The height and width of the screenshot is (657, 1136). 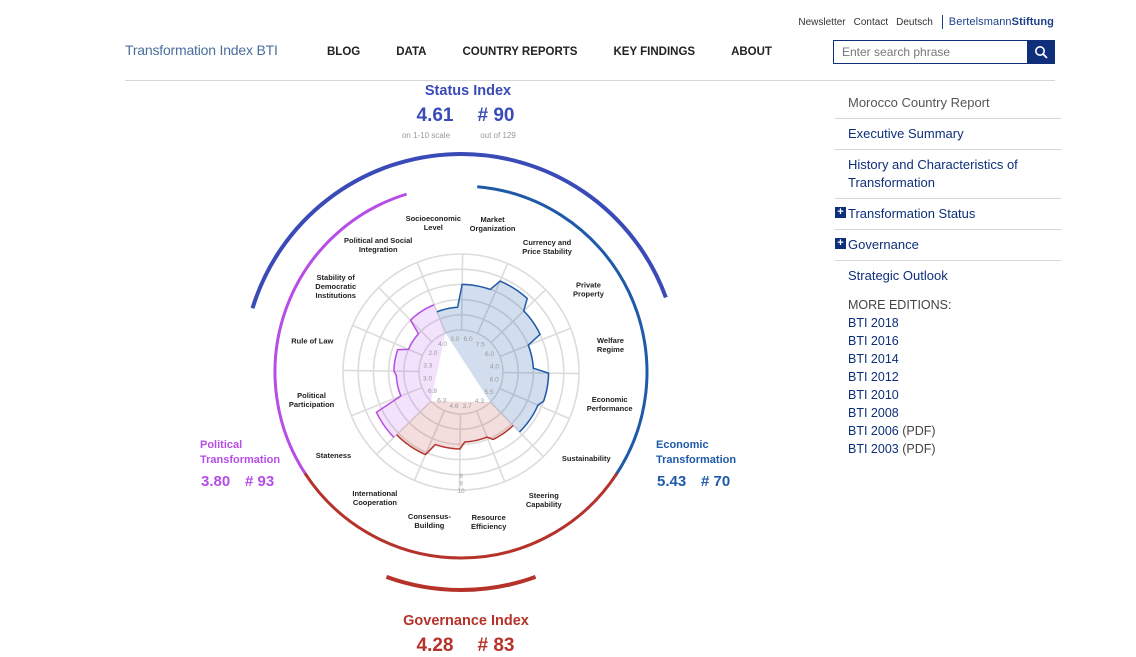 I want to click on edition-year: BTI 2008, so click(x=873, y=413).